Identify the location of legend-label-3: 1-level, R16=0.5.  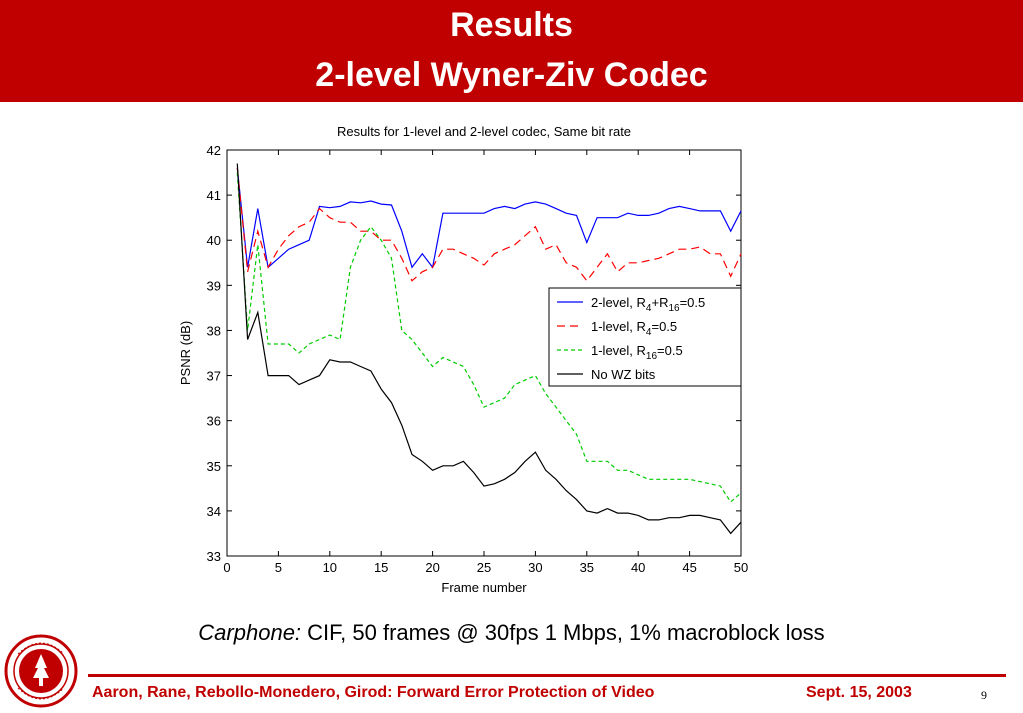
(637, 352).